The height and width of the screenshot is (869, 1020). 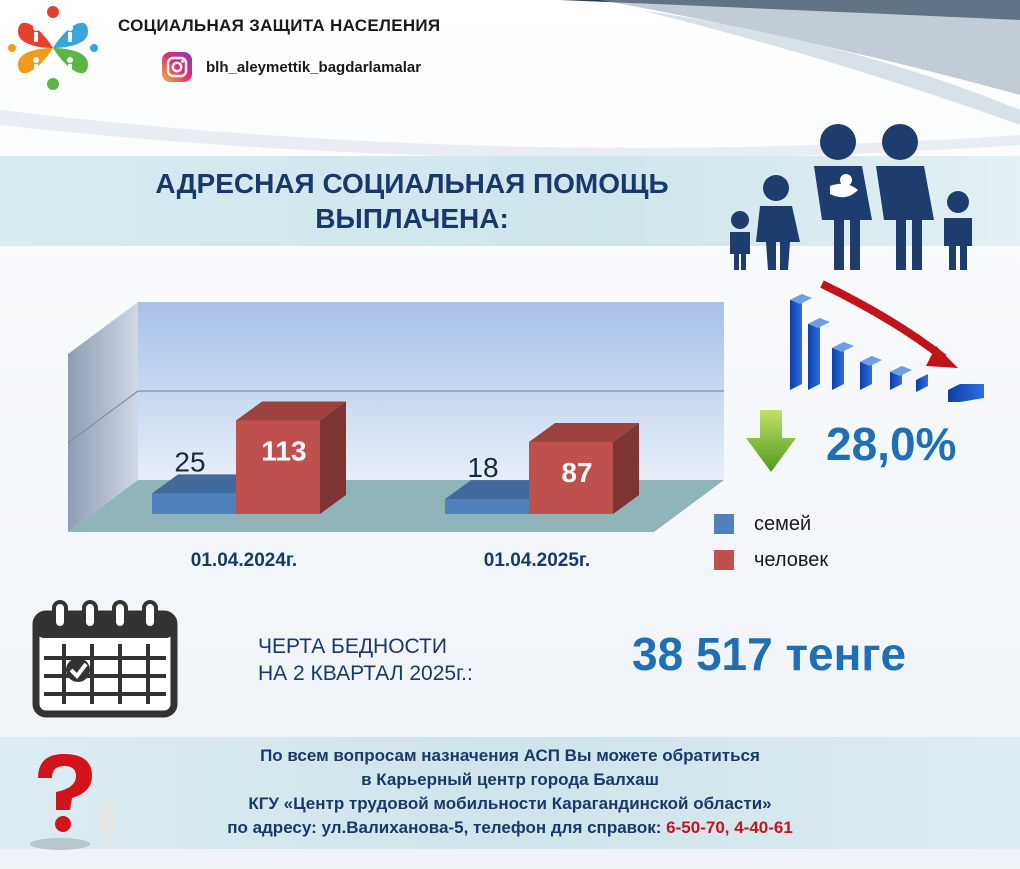 I want to click on chart-data-label: 18, so click(x=482, y=467).